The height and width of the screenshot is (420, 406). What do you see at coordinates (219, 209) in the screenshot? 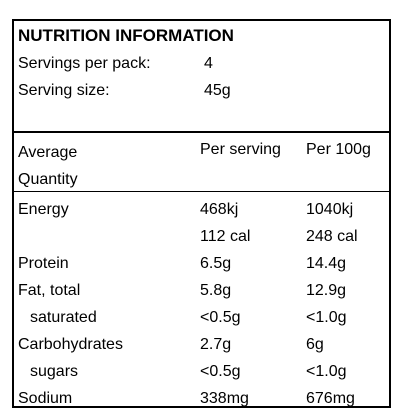
I see `per-serving-value: 468kj` at bounding box center [219, 209].